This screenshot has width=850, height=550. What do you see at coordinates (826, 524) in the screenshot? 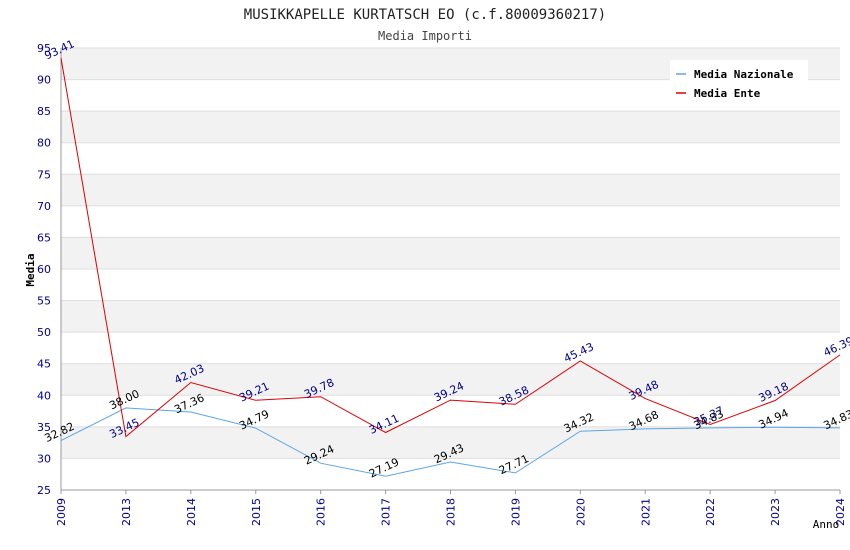
I see `x-axis-label: Anno` at bounding box center [826, 524].